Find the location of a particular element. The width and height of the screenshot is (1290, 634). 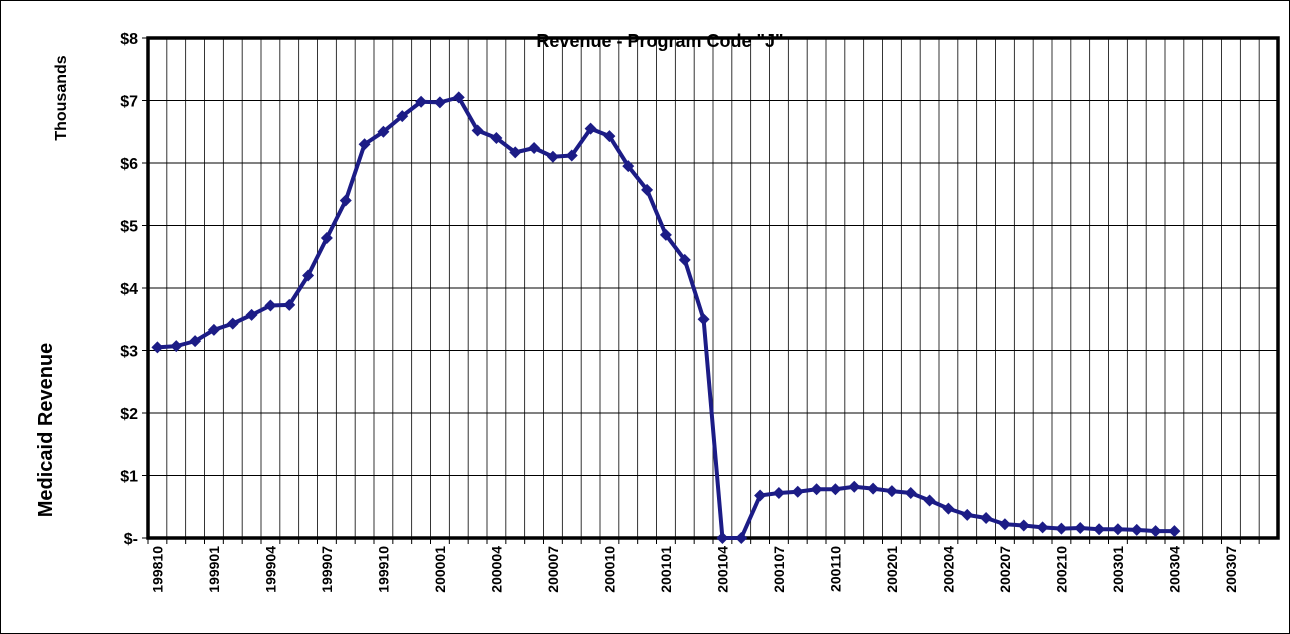

x-tick-label: 200107 is located at coordinates (779, 569).